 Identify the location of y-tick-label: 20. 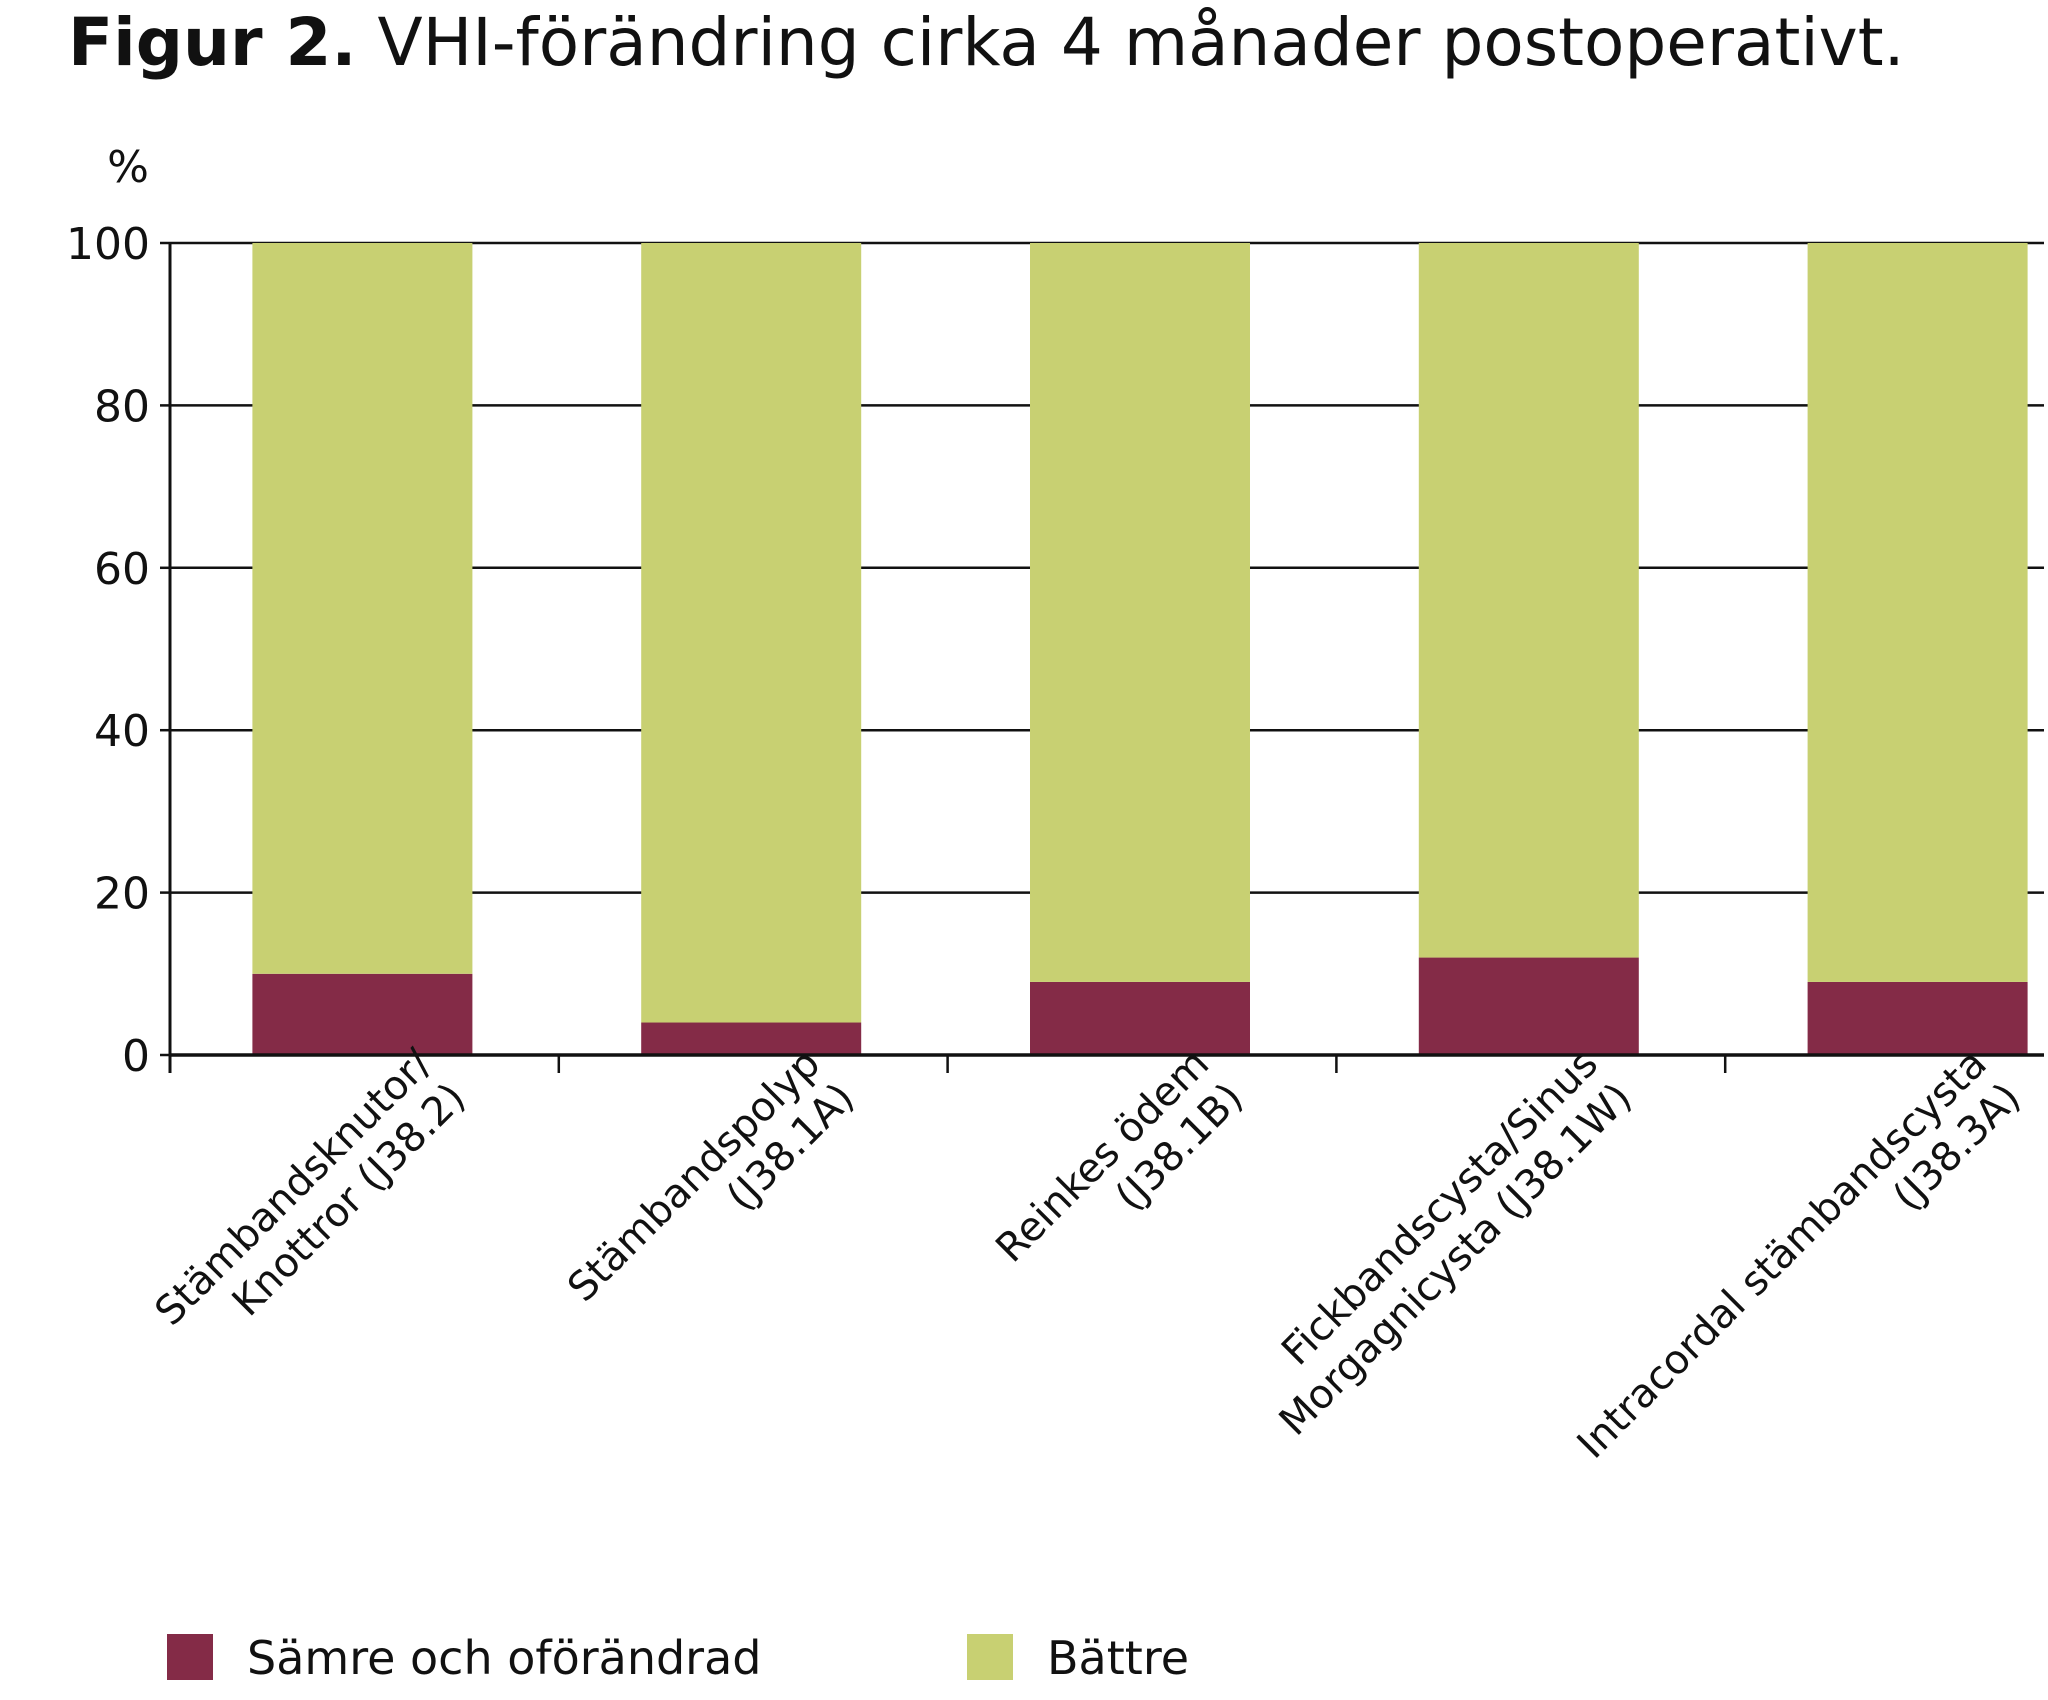
(122, 894).